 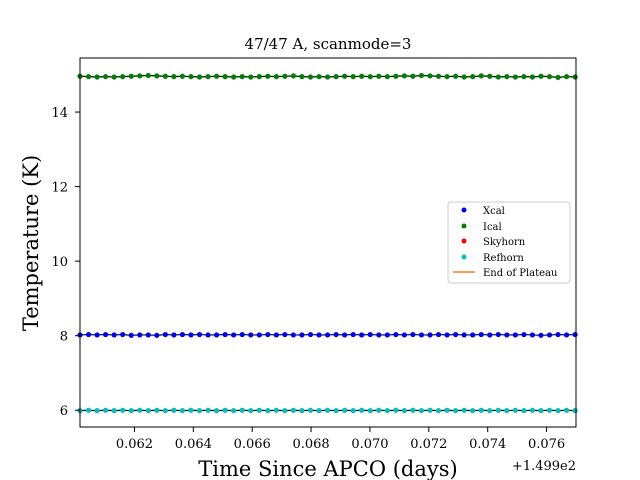 I want to click on legend-marker-xcal, so click(x=464, y=210).